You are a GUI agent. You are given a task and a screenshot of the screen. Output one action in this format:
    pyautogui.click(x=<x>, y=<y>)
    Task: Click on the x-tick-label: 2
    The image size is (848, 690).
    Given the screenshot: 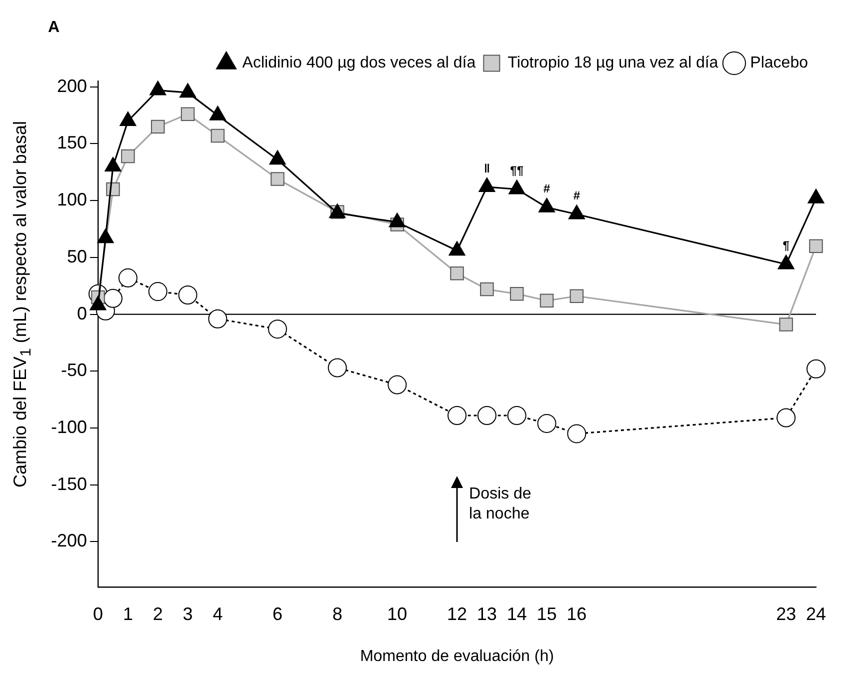 What is the action you would take?
    pyautogui.click(x=157, y=614)
    